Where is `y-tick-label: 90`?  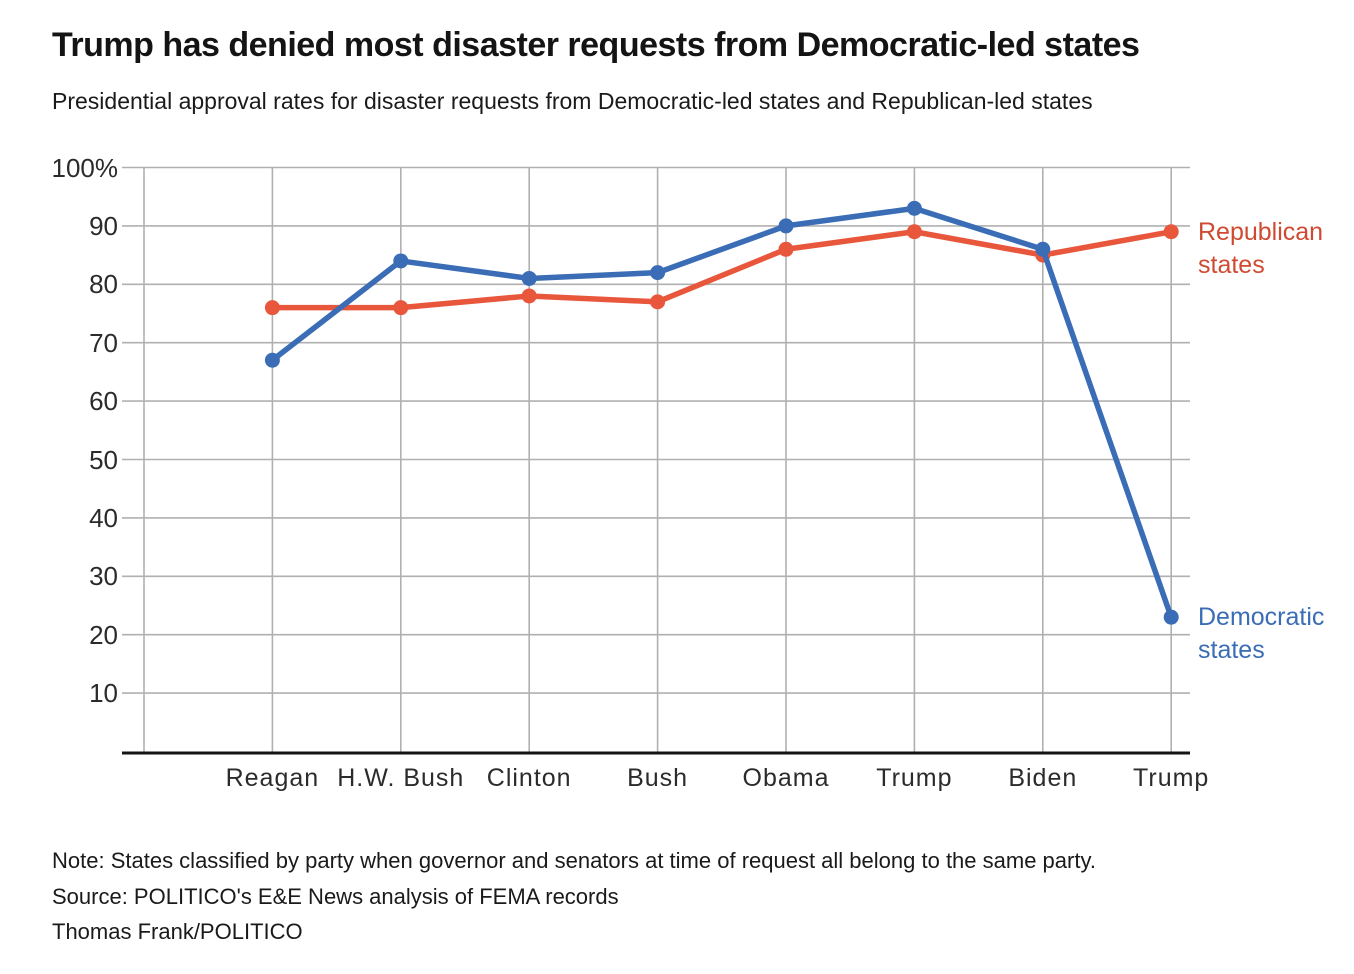
y-tick-label: 90 is located at coordinates (103, 225).